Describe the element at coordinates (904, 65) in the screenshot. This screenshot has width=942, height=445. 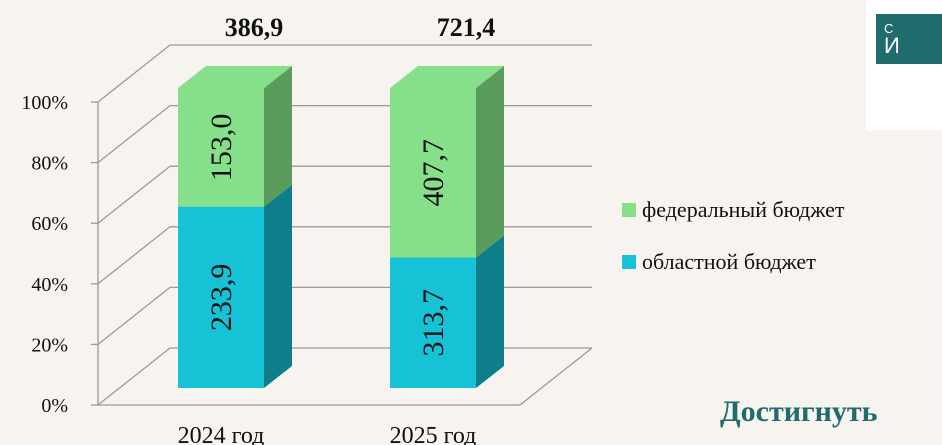
I see `logo-panel: С И` at that location.